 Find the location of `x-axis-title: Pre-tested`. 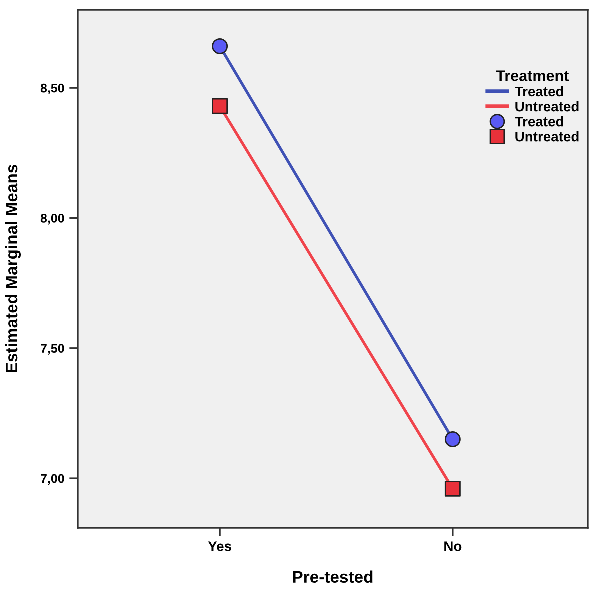

x-axis-title: Pre-tested is located at coordinates (333, 577).